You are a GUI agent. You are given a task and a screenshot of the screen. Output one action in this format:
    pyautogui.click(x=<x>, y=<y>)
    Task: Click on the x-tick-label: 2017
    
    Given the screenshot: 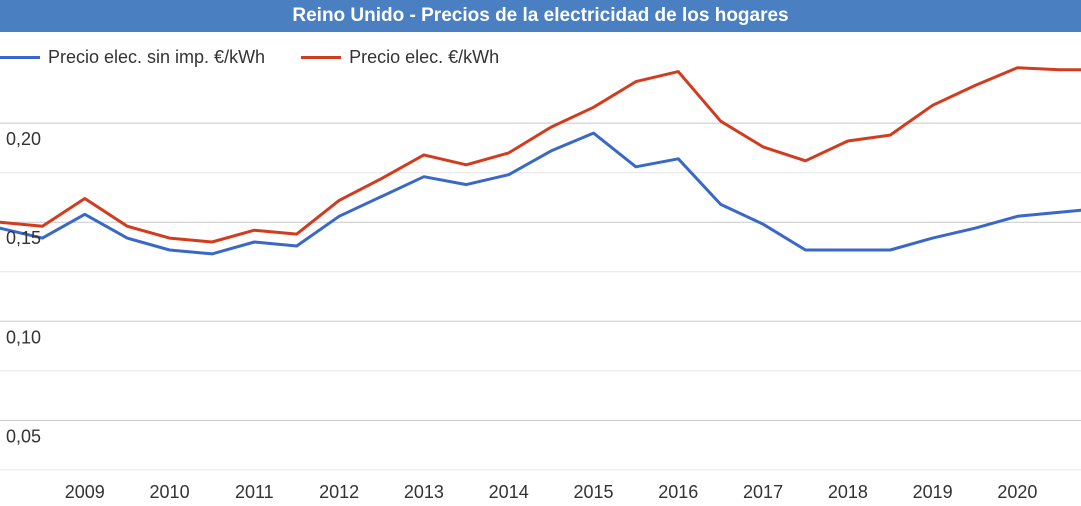 What is the action you would take?
    pyautogui.click(x=763, y=492)
    